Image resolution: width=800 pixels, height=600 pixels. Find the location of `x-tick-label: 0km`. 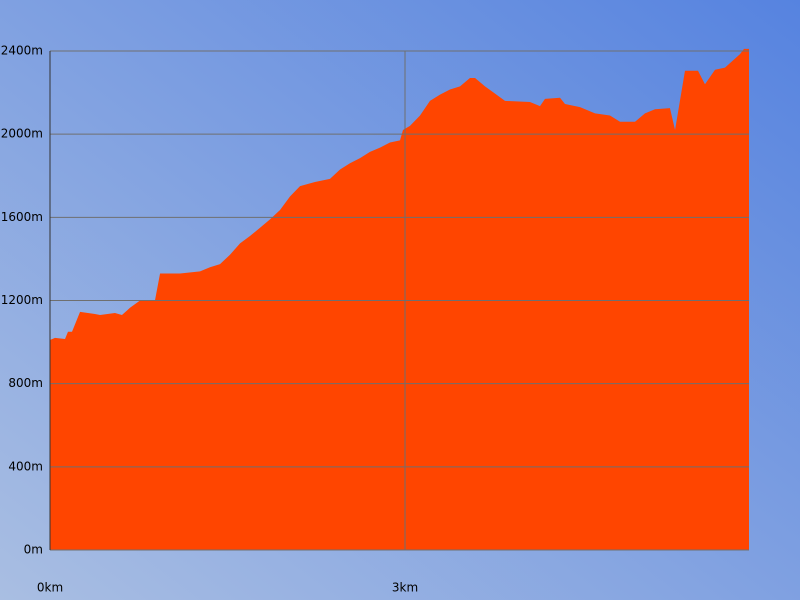

x-tick-label: 0km is located at coordinates (50, 588).